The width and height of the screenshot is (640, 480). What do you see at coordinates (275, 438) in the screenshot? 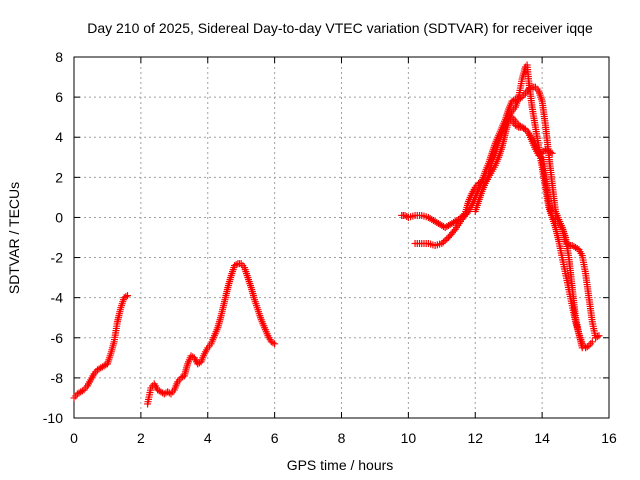
I see `x-tick-label: 6` at bounding box center [275, 438].